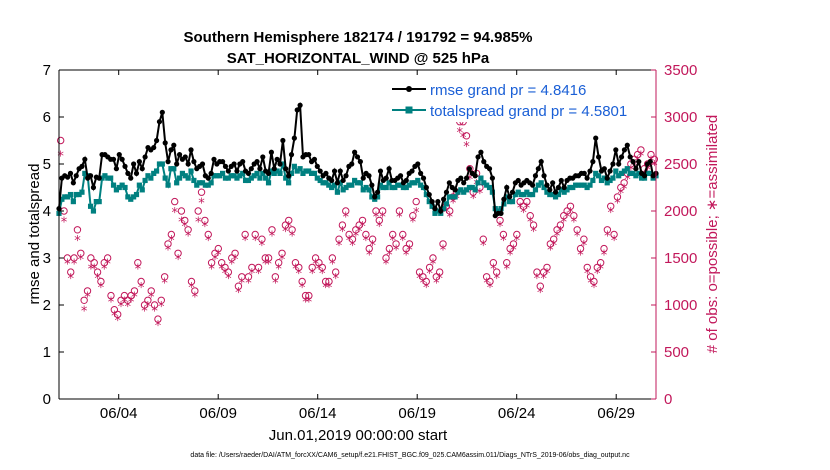 Image resolution: width=830 pixels, height=470 pixels. I want to click on y-tick-left-label: 5, so click(47, 164).